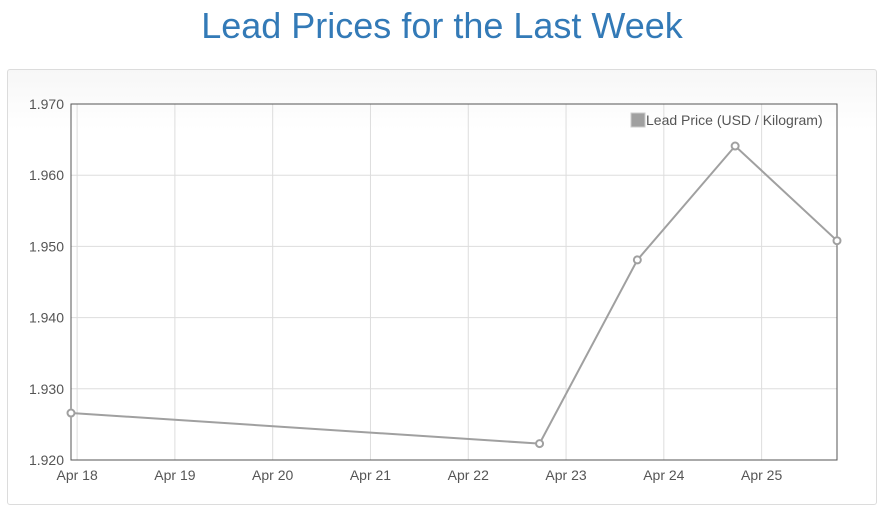 Image resolution: width=884 pixels, height=516 pixels. What do you see at coordinates (272, 475) in the screenshot?
I see `x-tick-label: Apr 20` at bounding box center [272, 475].